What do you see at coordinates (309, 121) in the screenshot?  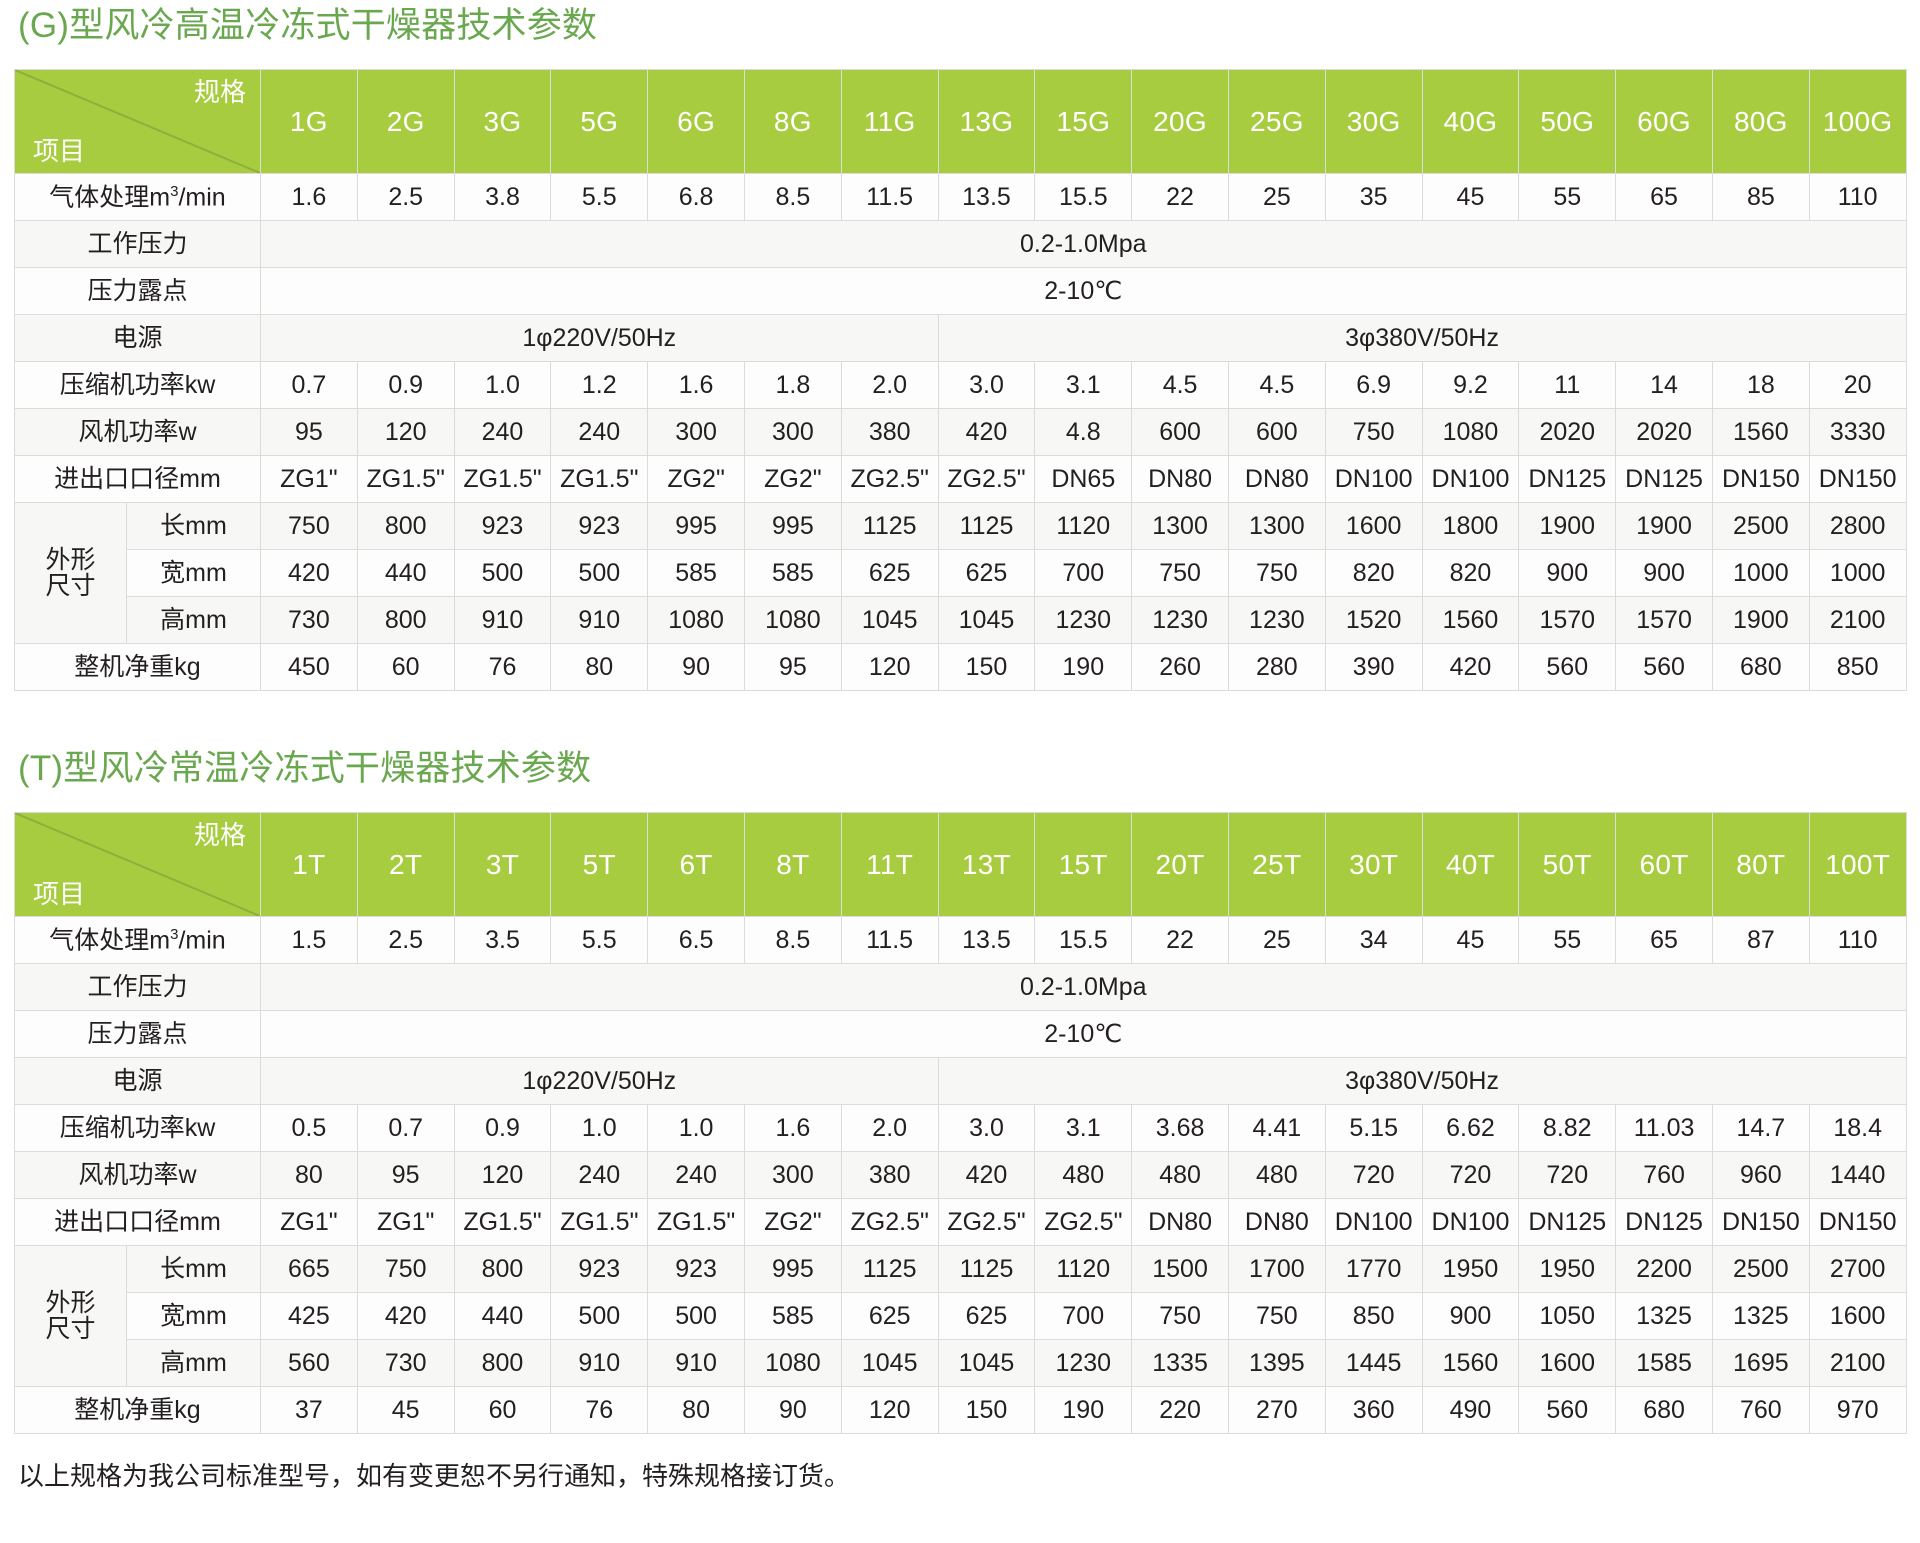 I see `header-model-1g: 1G` at bounding box center [309, 121].